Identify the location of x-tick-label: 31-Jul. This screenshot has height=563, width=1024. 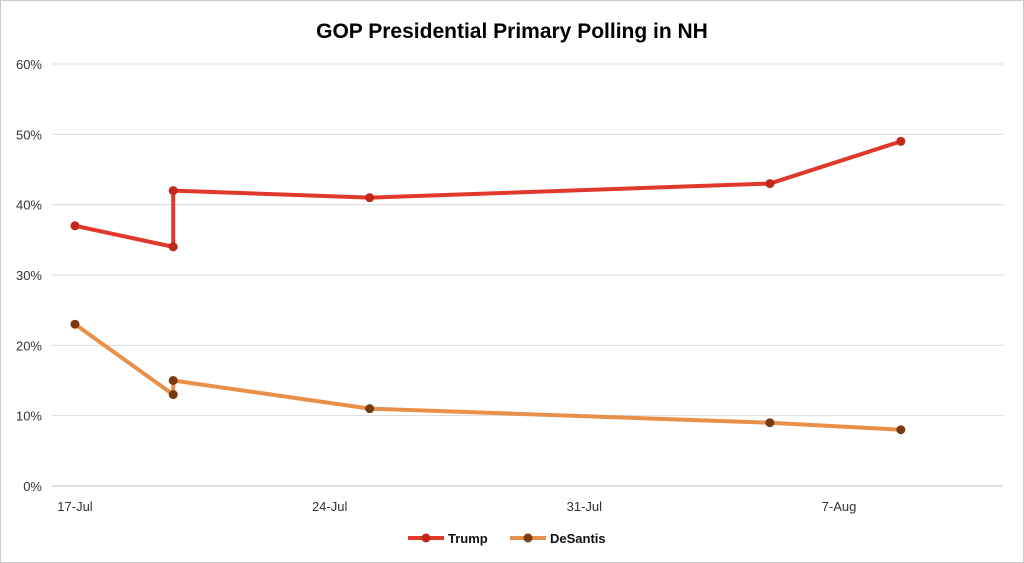
(585, 506).